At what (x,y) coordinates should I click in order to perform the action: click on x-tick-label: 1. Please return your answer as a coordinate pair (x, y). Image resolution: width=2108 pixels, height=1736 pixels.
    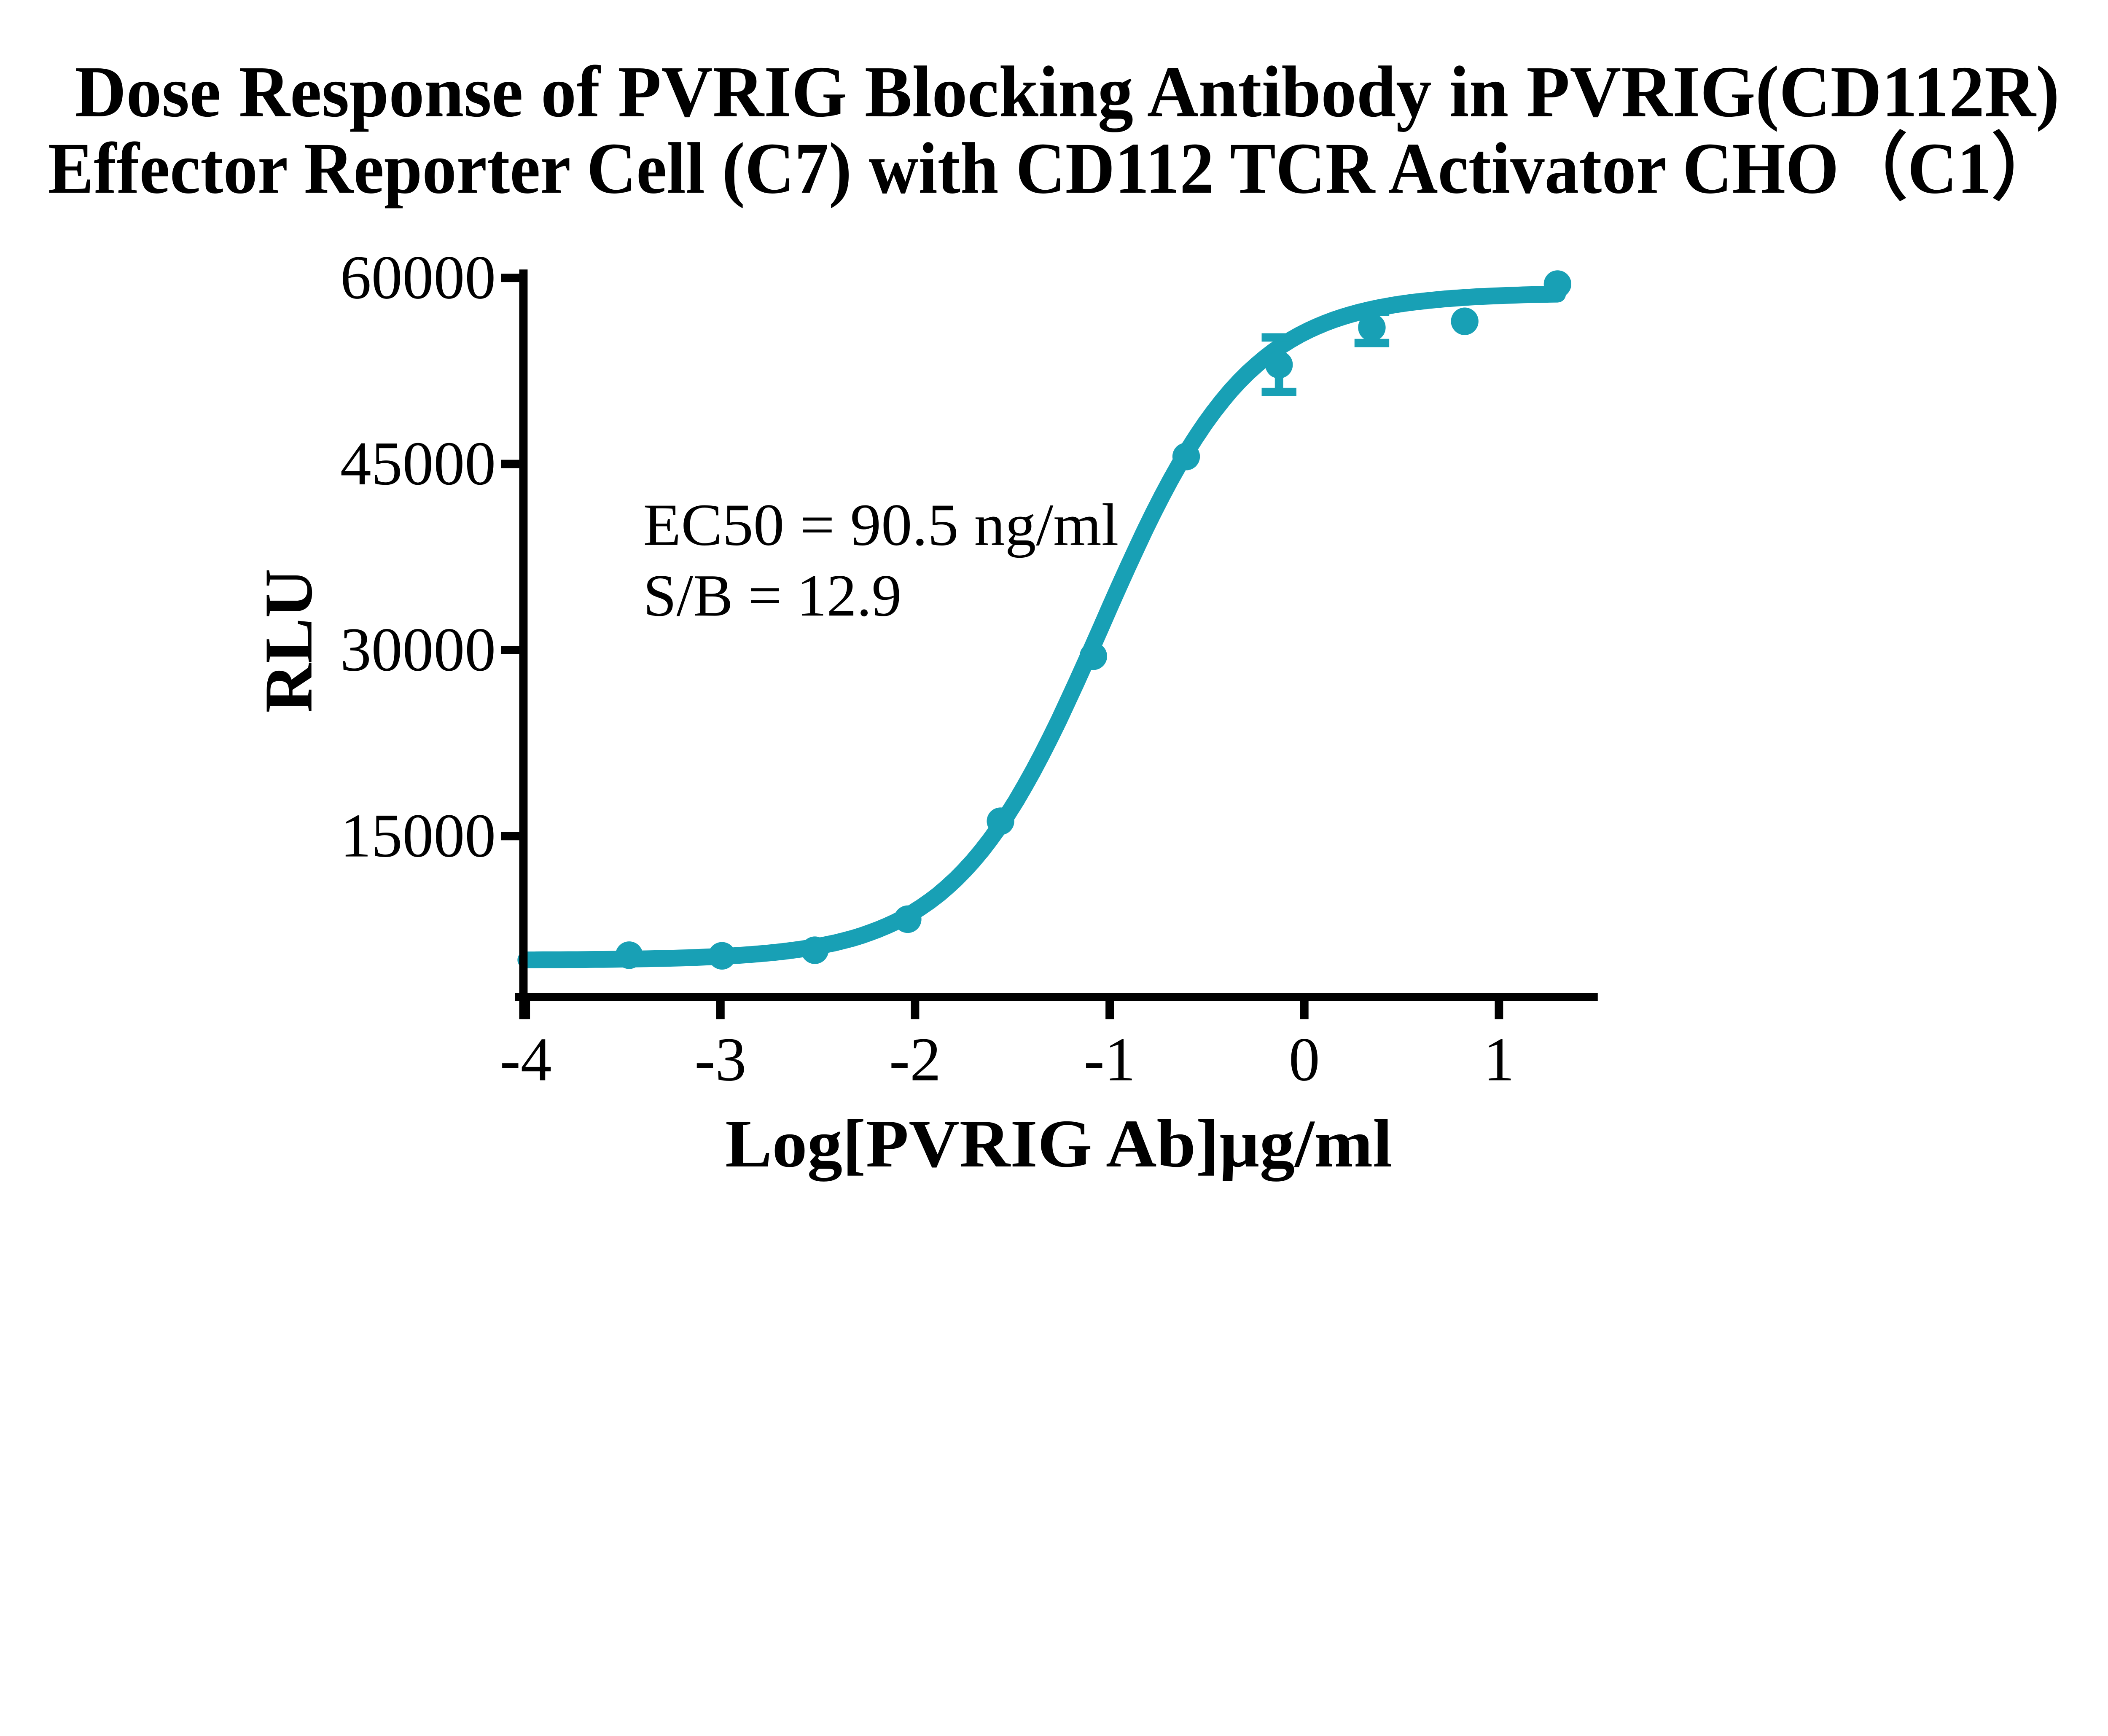
    Looking at the image, I should click on (1498, 1059).